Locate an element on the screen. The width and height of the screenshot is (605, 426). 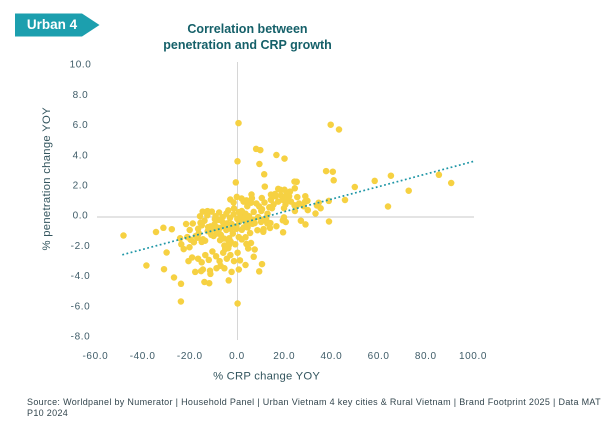
svg-text: 4.0 is located at coordinates (81, 155).